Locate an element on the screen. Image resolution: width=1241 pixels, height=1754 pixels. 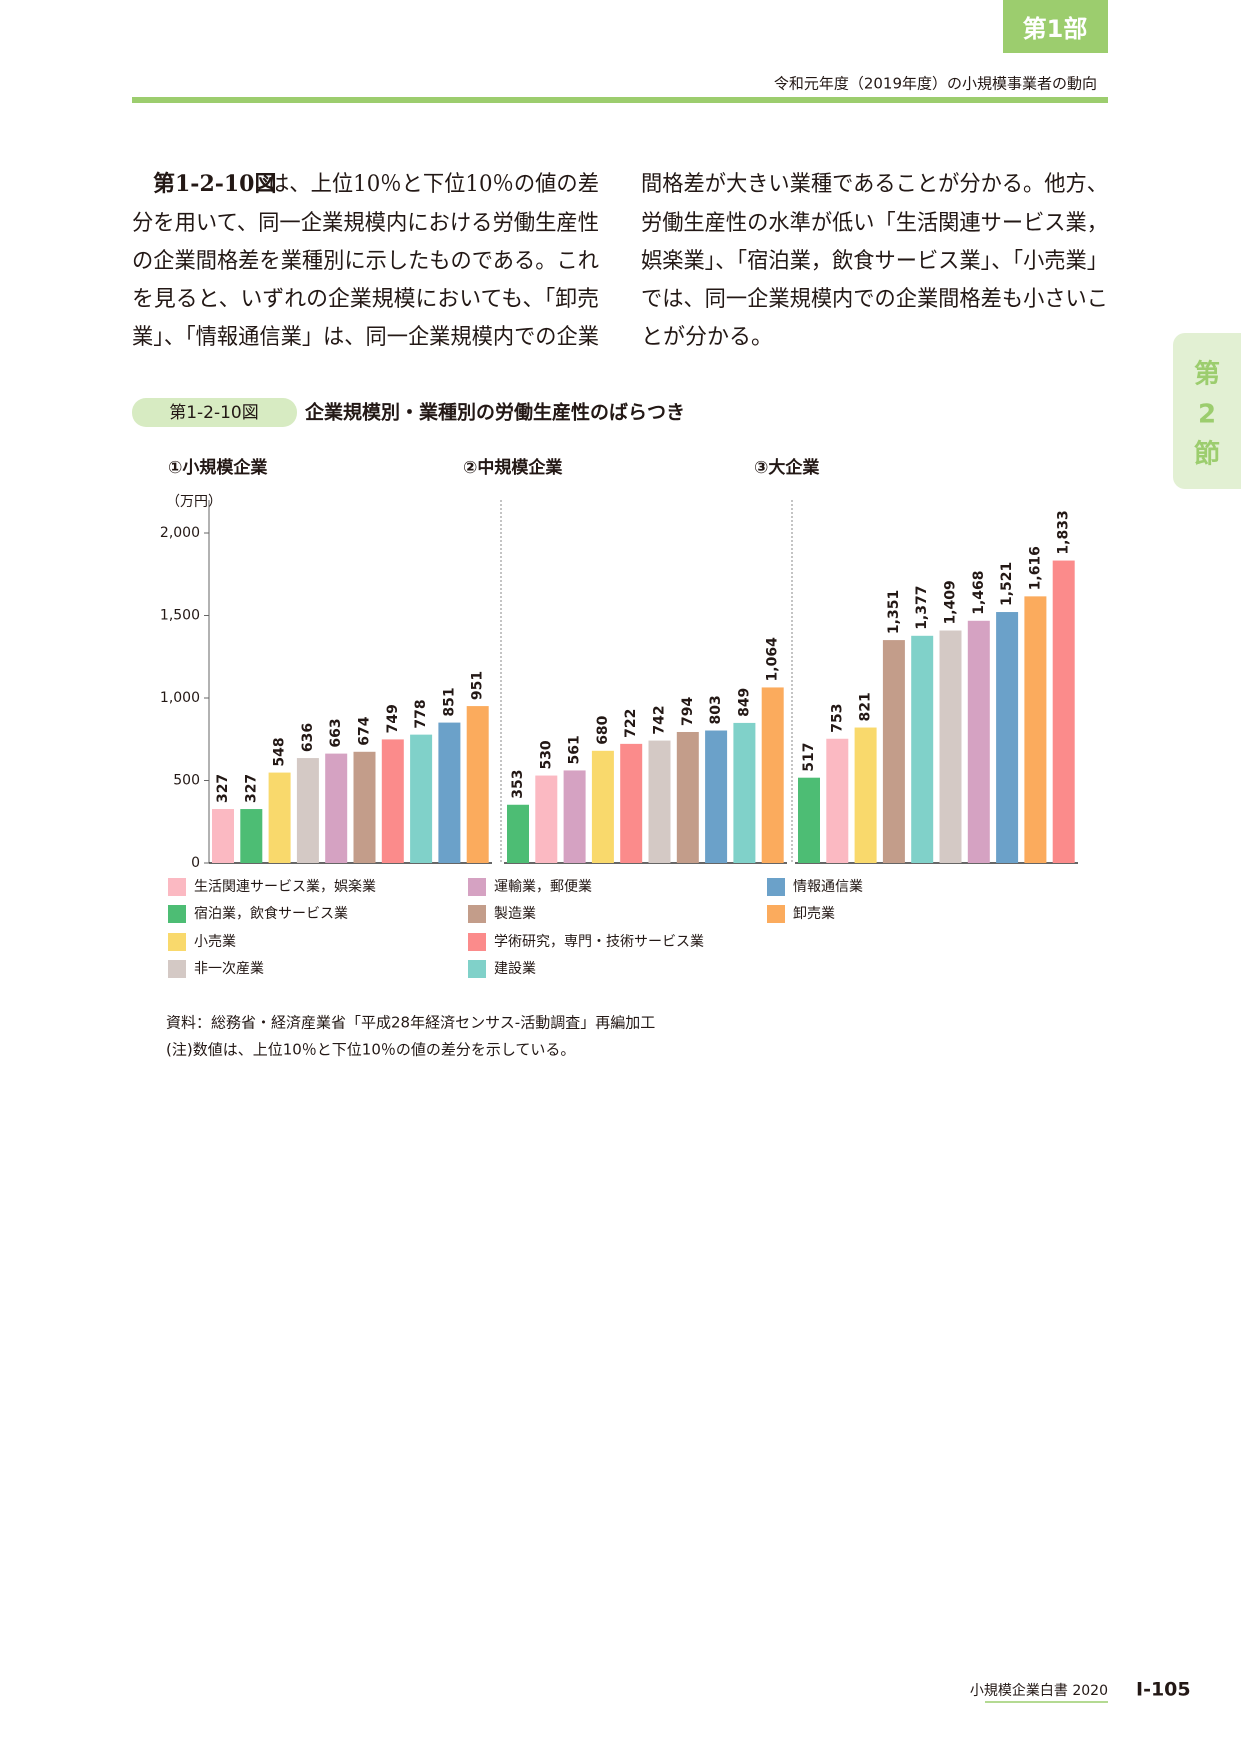
value-label: 742 is located at coordinates (660, 719).